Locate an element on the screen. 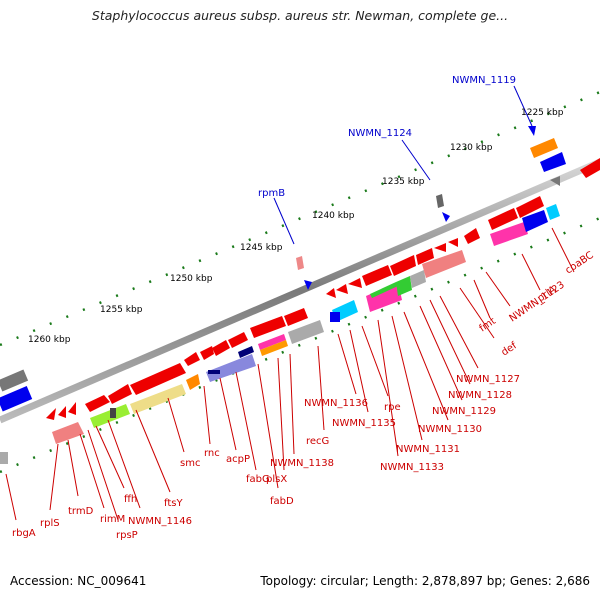  gene-label: NWMN_1128 is located at coordinates (480, 395).